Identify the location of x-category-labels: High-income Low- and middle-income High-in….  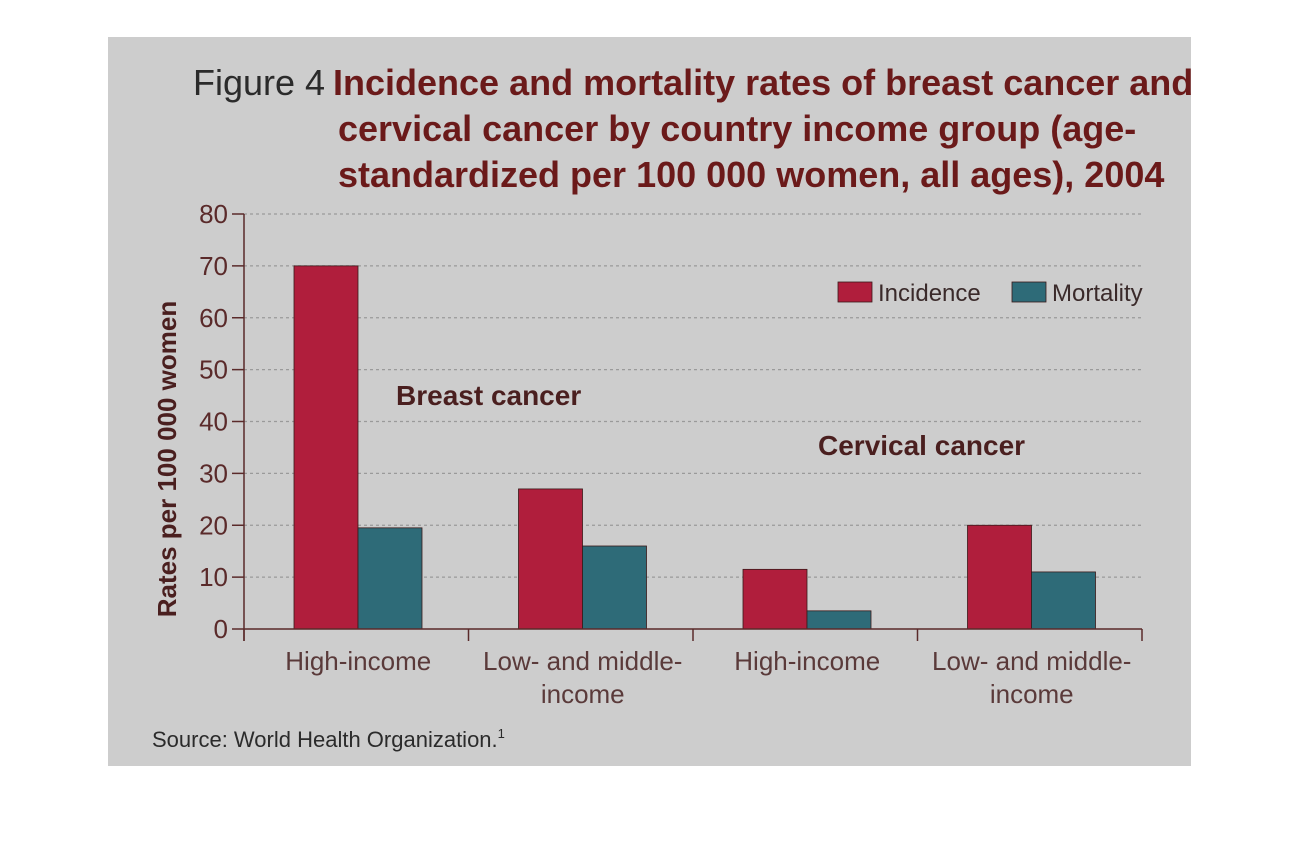
(708, 677).